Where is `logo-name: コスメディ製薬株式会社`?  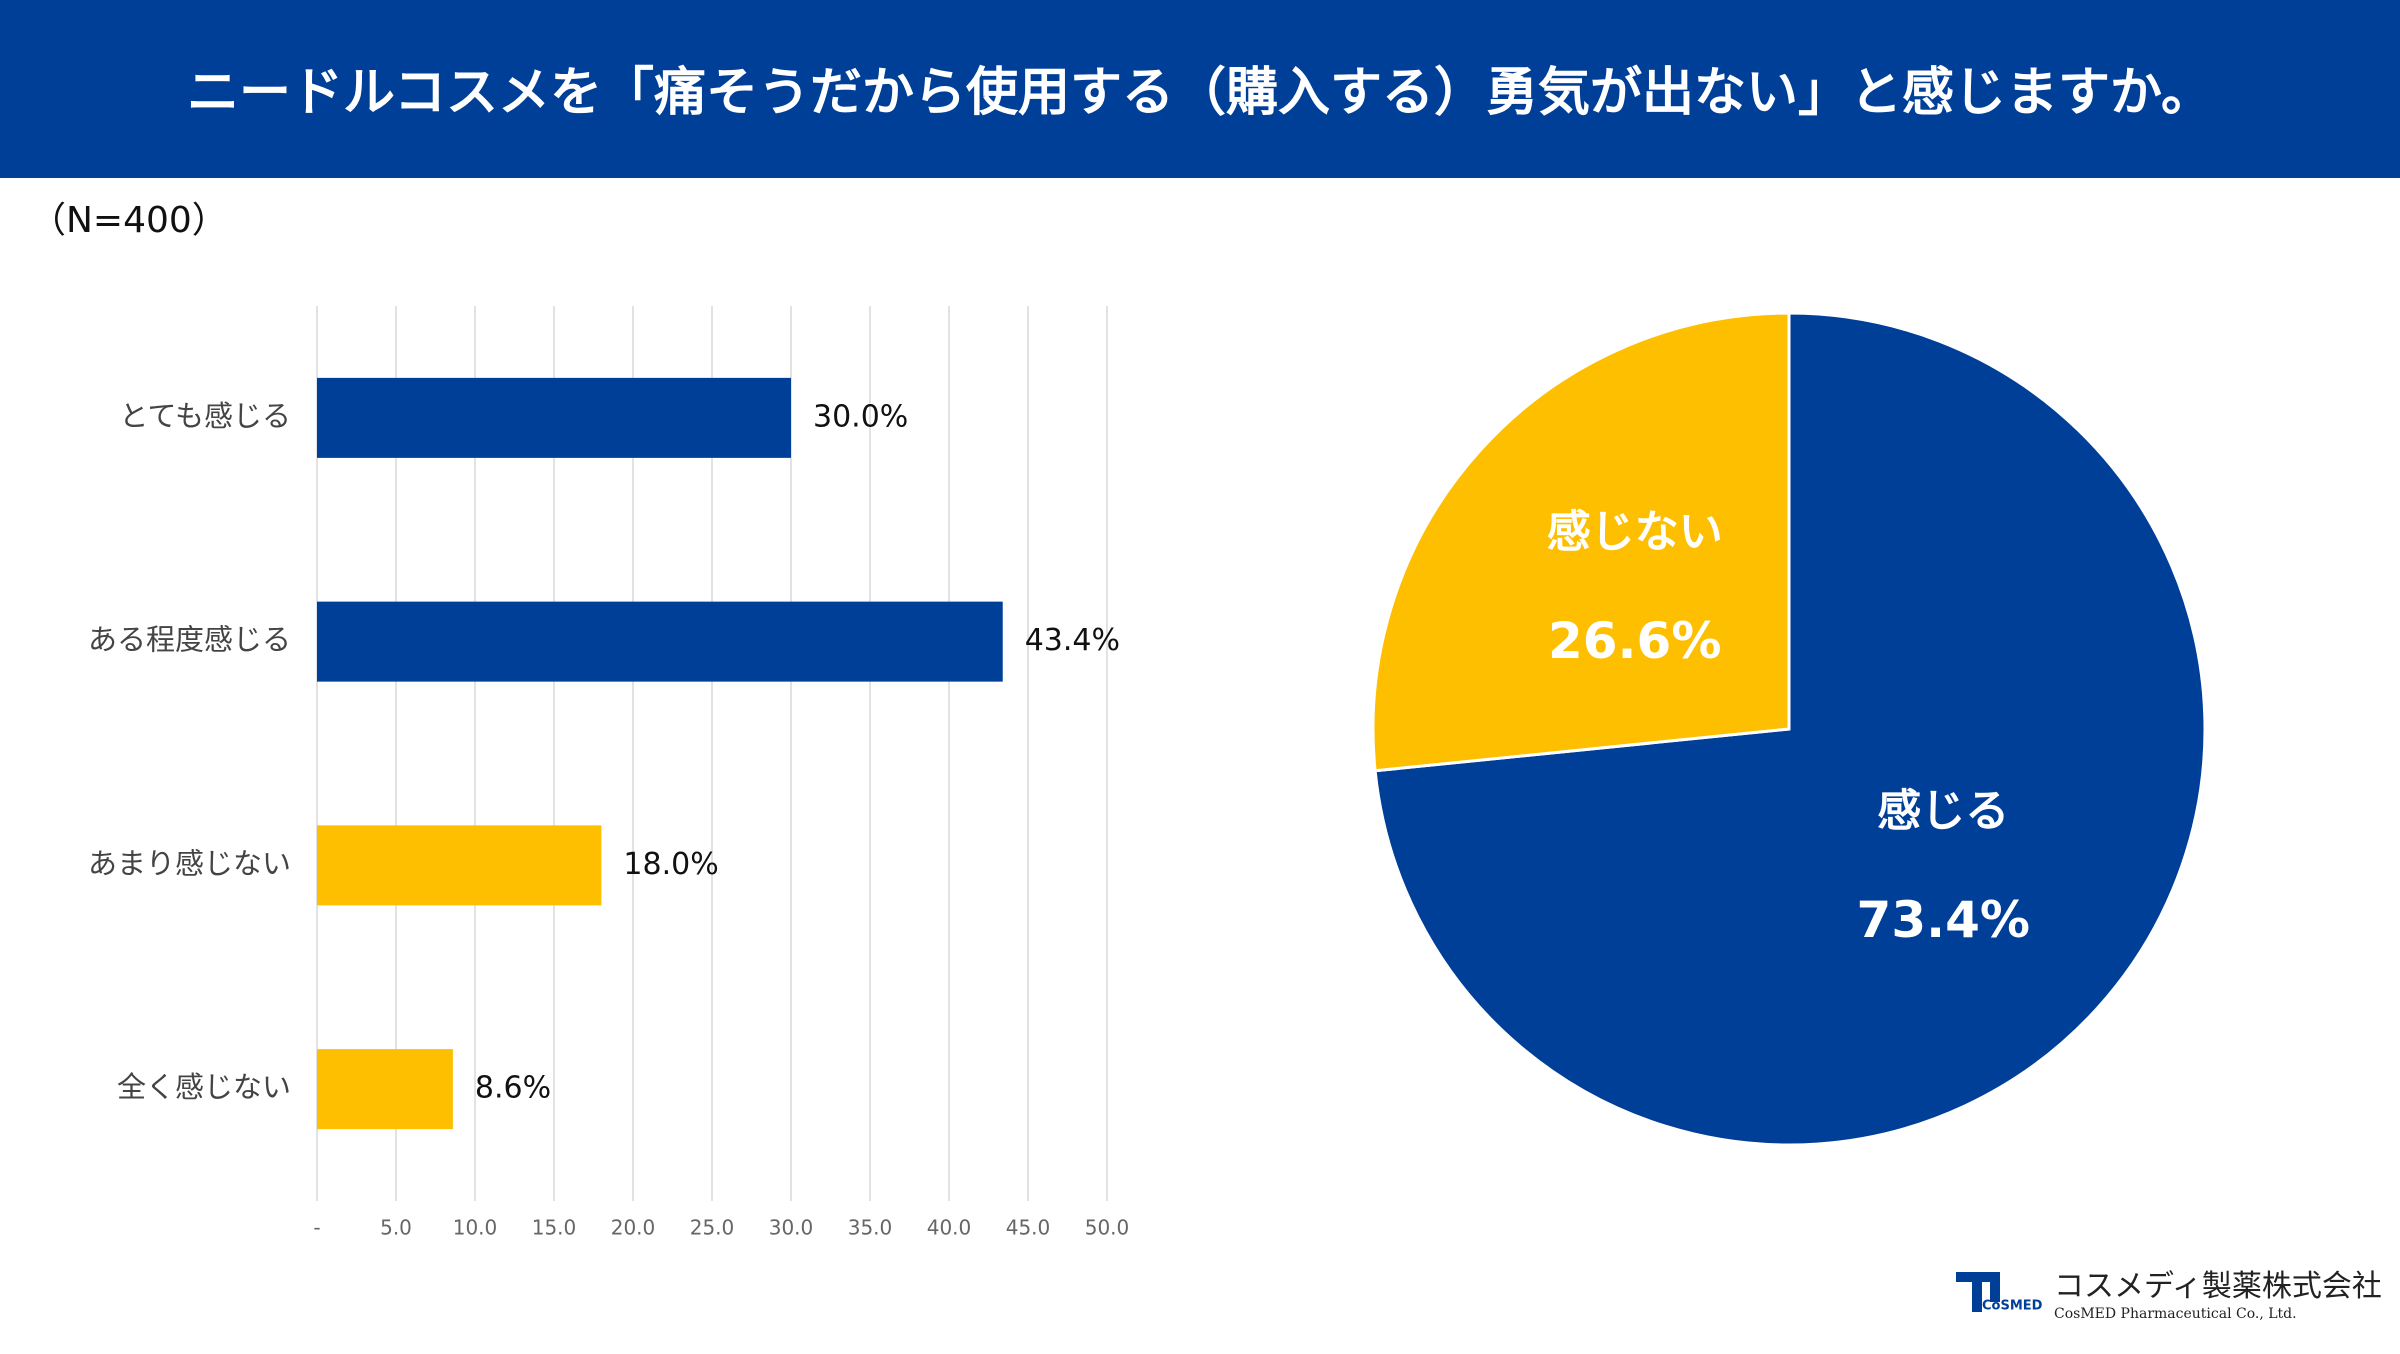
logo-name: コスメディ製薬株式会社 is located at coordinates (2218, 1286).